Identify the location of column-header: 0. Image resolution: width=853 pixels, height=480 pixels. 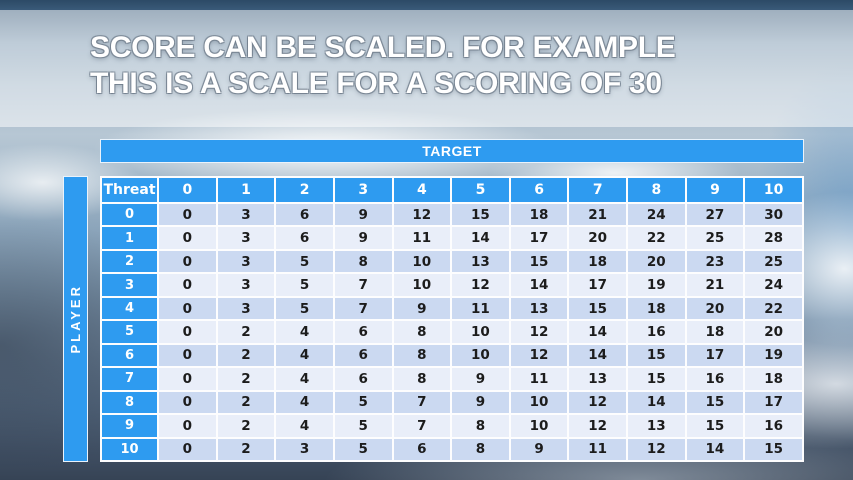
(187, 190).